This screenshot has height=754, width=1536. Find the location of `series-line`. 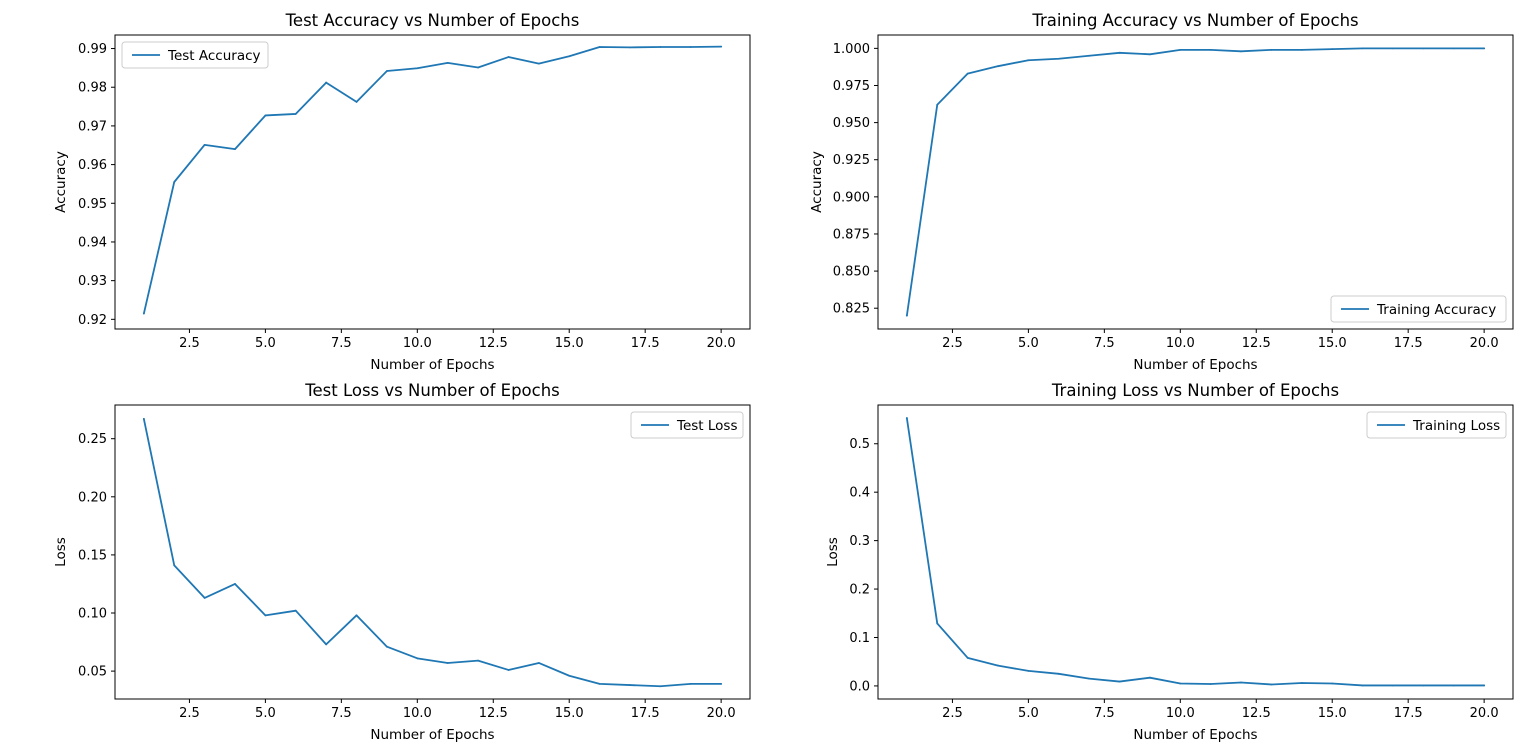

series-line is located at coordinates (1195, 182).